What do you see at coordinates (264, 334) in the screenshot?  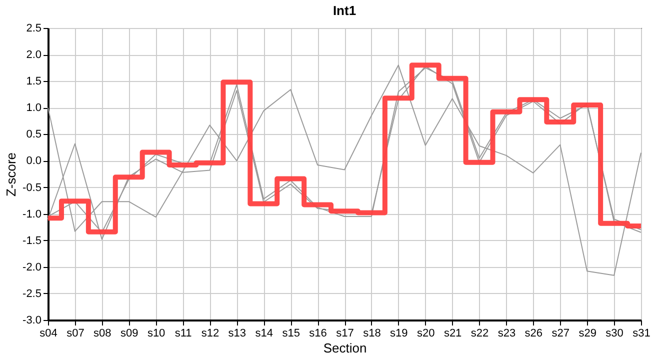 I see `x-tick-label: s14` at bounding box center [264, 334].